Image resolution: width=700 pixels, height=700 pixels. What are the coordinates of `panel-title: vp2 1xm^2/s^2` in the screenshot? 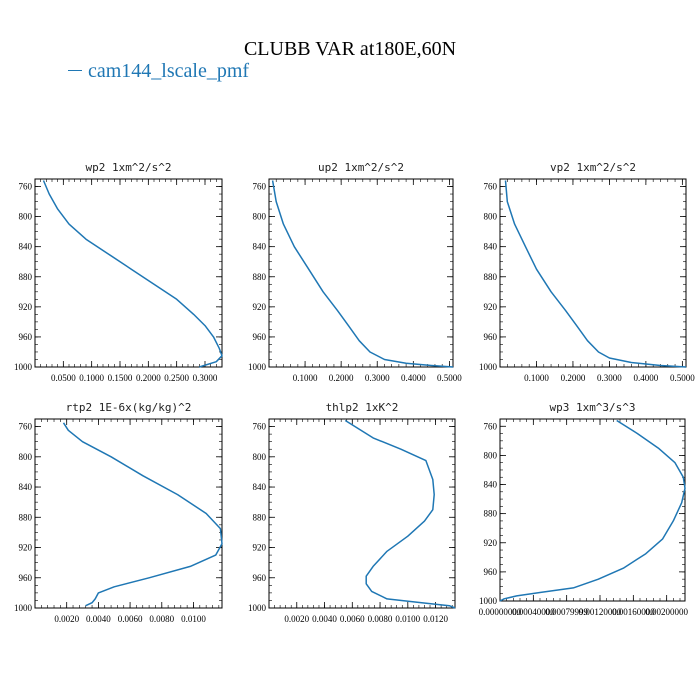 It's located at (593, 167).